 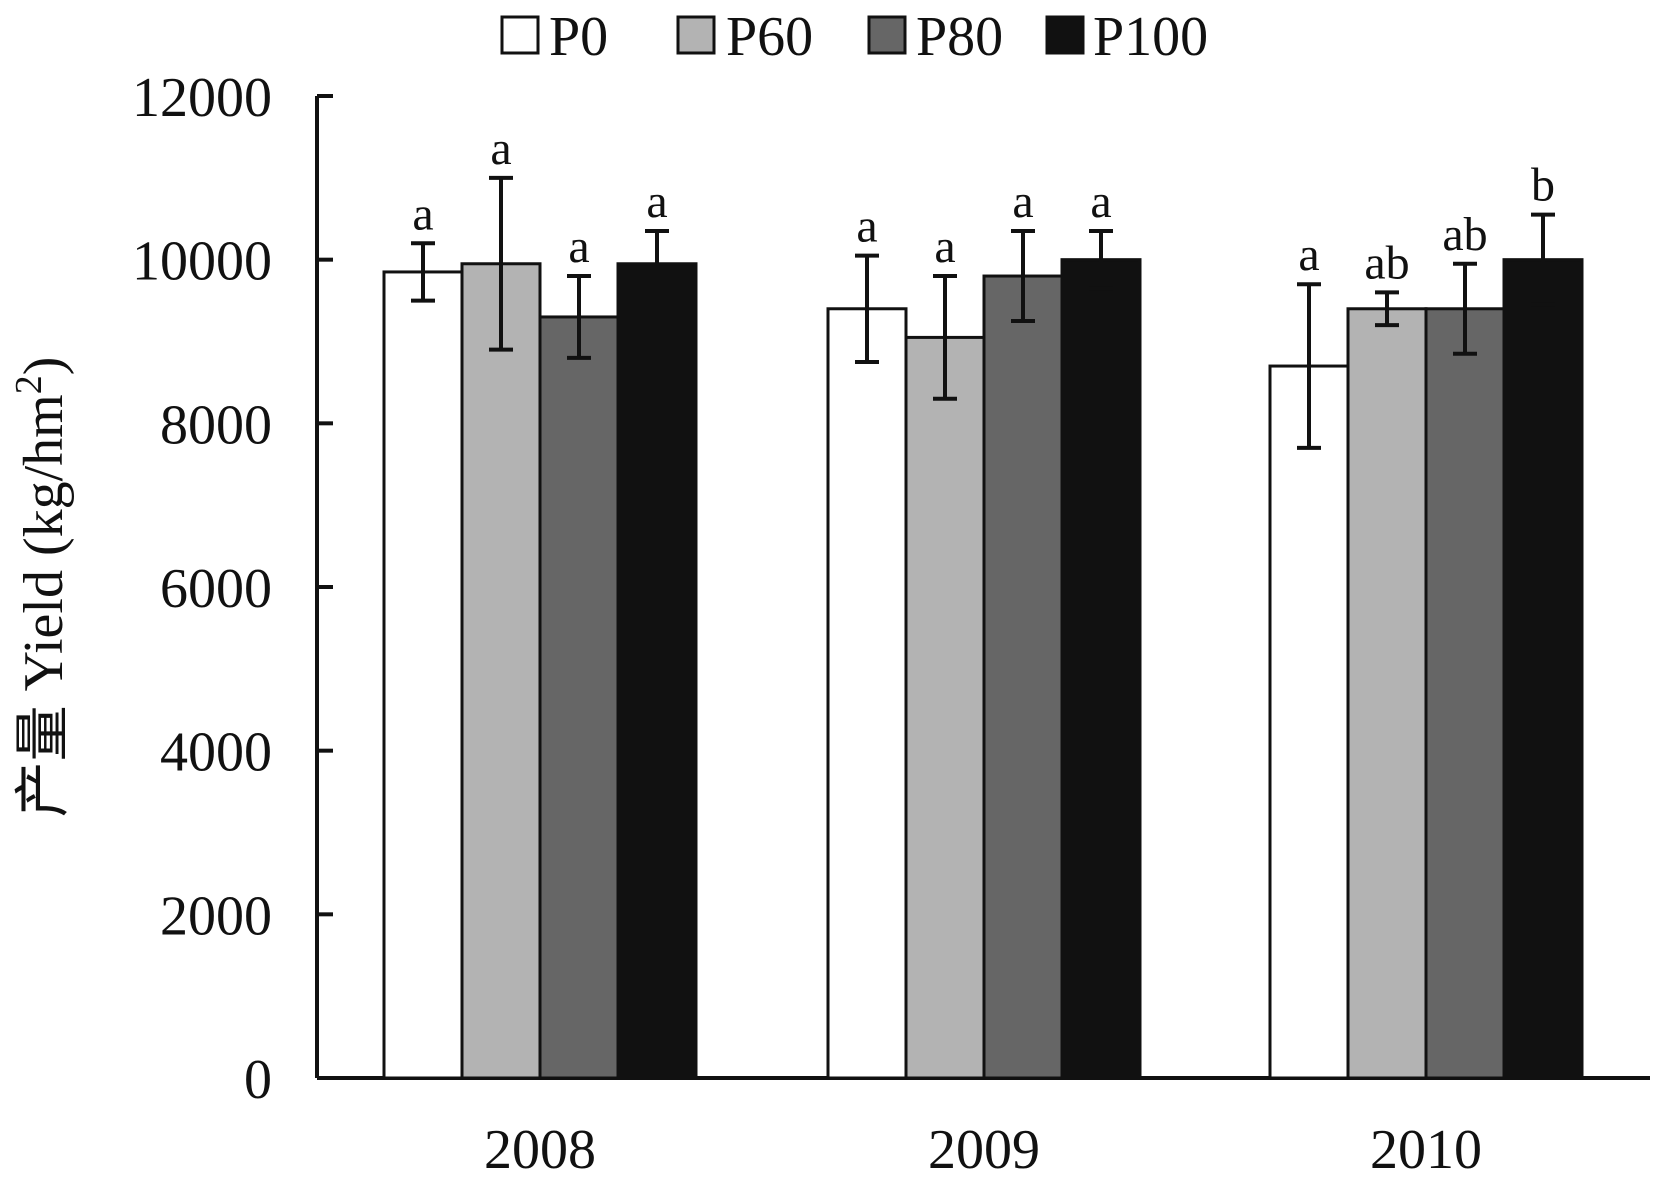 I want to click on y-tick-label: 0, so click(x=258, y=1080).